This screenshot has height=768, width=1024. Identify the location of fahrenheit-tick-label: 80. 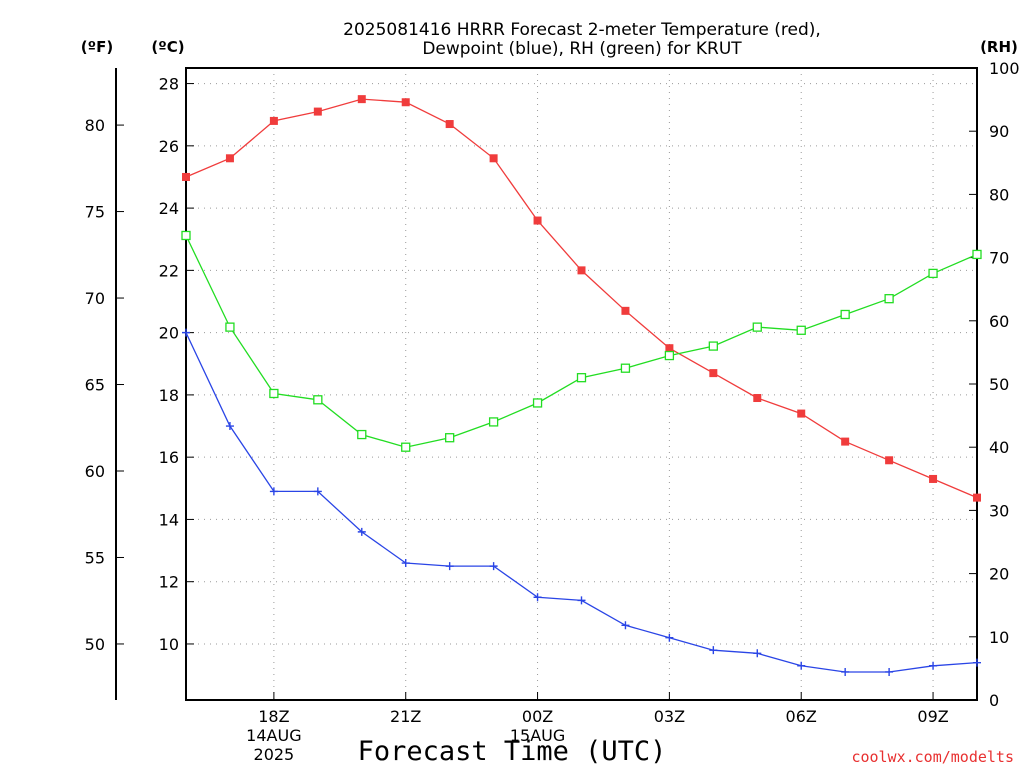
(95, 125).